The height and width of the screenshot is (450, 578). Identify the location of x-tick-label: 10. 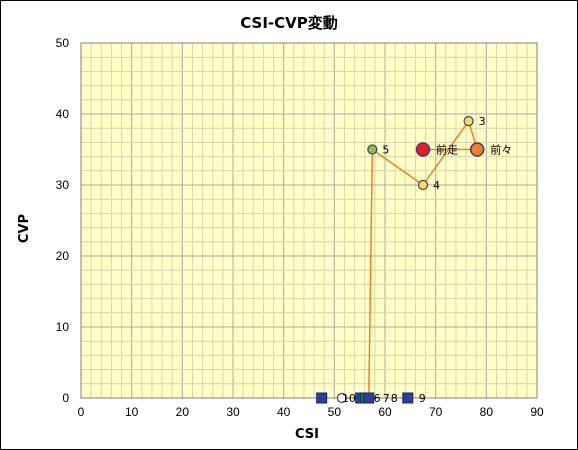
(132, 412).